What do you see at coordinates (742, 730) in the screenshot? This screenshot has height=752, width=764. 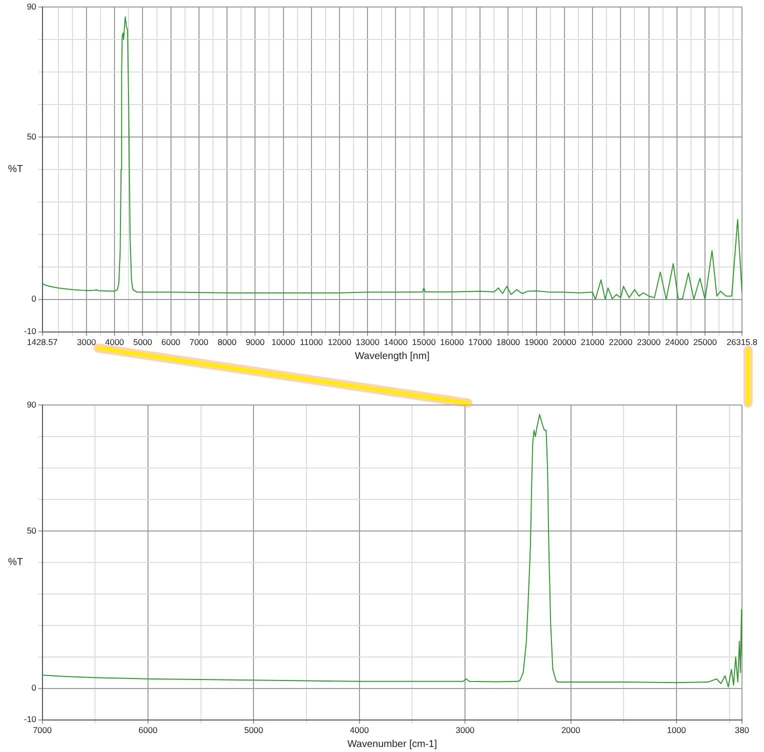 I see `x-tick-label: 380` at bounding box center [742, 730].